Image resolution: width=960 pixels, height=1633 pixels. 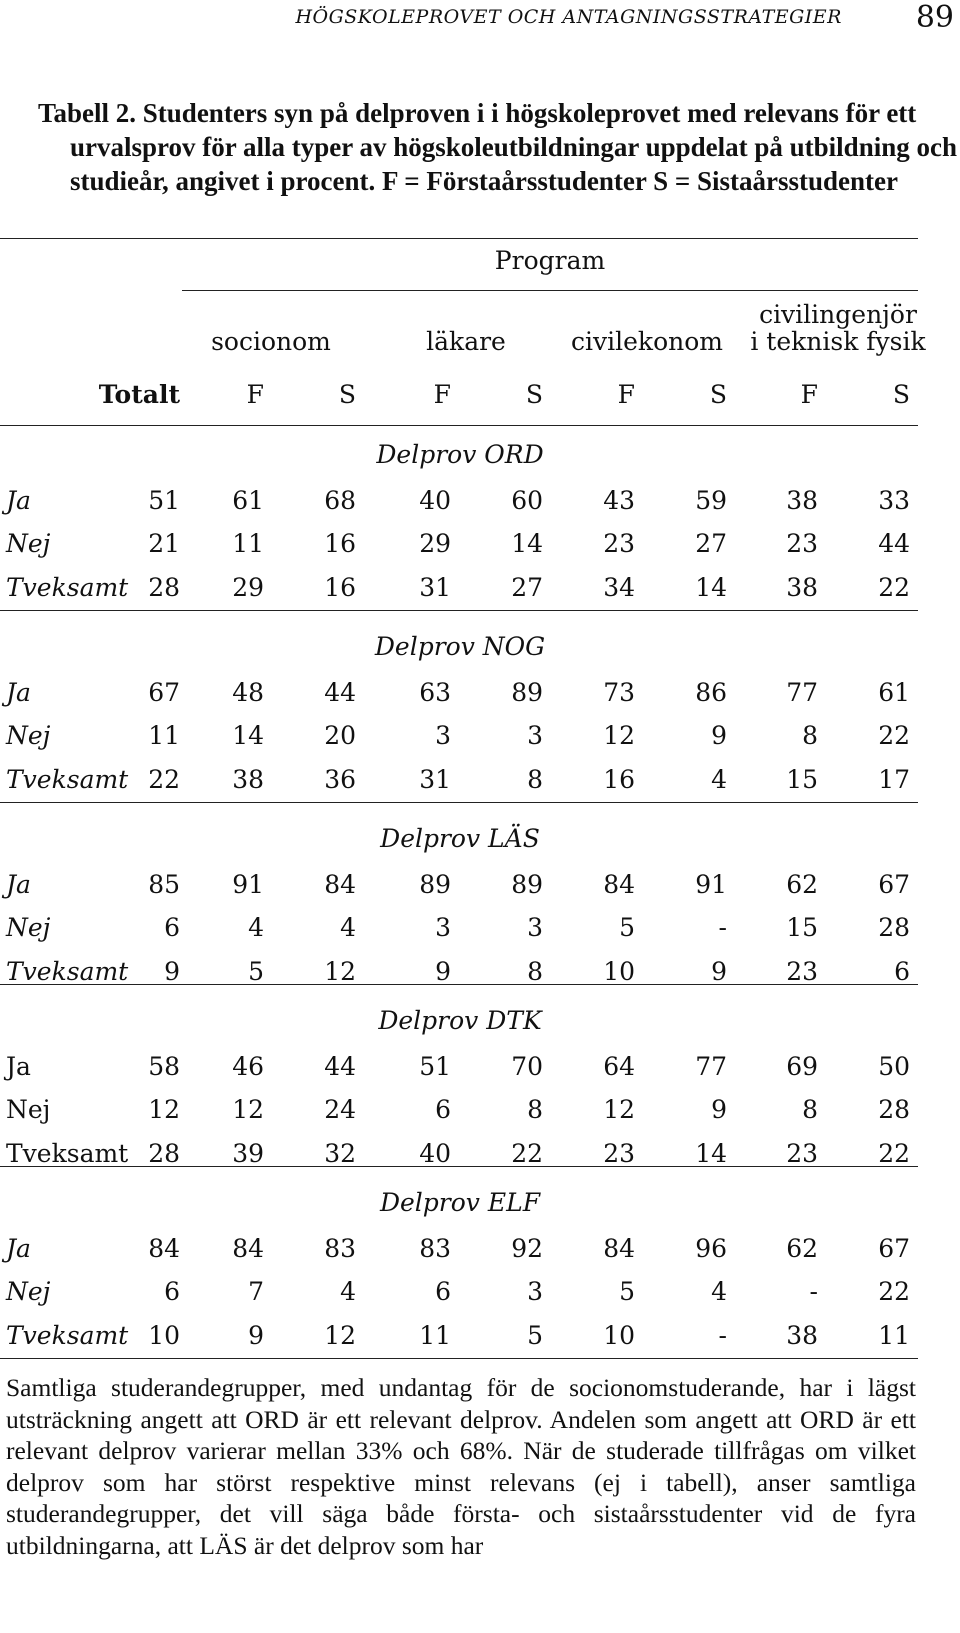 What do you see at coordinates (838, 314) in the screenshot?
I see `program-civilingenjor-line1: civilingenjör` at bounding box center [838, 314].